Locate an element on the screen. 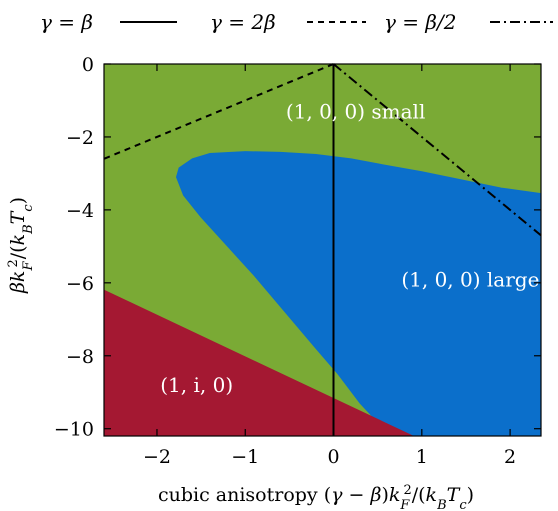  series-line-dashed is located at coordinates (218, 111).